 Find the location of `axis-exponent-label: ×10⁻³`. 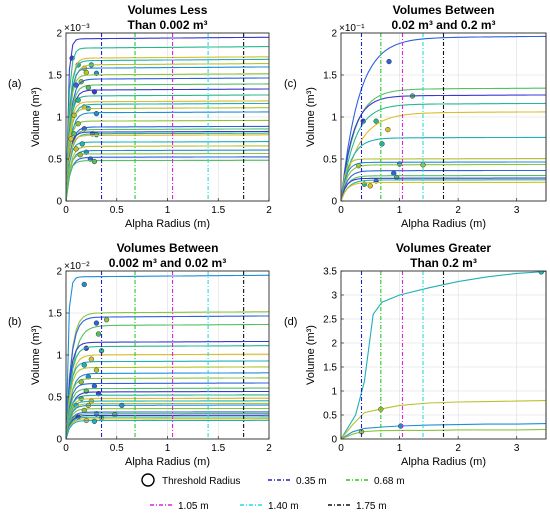

axis-exponent-label: ×10⁻³ is located at coordinates (77, 28).